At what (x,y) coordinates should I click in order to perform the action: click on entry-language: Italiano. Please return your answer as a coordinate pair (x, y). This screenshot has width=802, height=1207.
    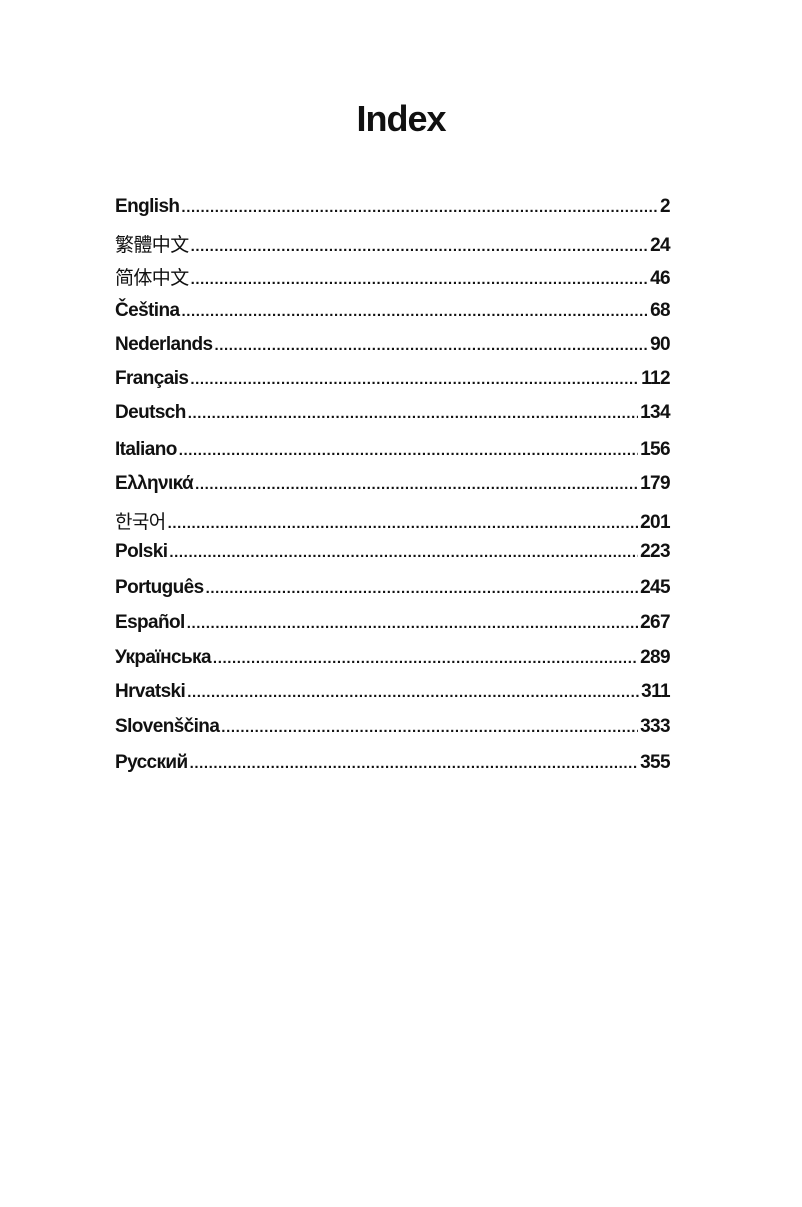
    Looking at the image, I should click on (146, 449).